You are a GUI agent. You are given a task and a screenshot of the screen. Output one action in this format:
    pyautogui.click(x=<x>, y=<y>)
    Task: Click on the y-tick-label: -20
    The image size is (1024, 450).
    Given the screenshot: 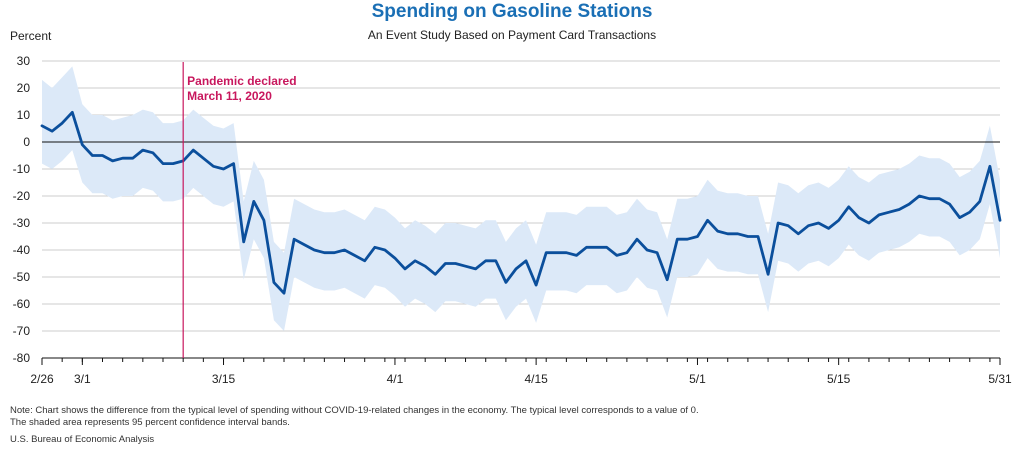 What is the action you would take?
    pyautogui.click(x=22, y=196)
    